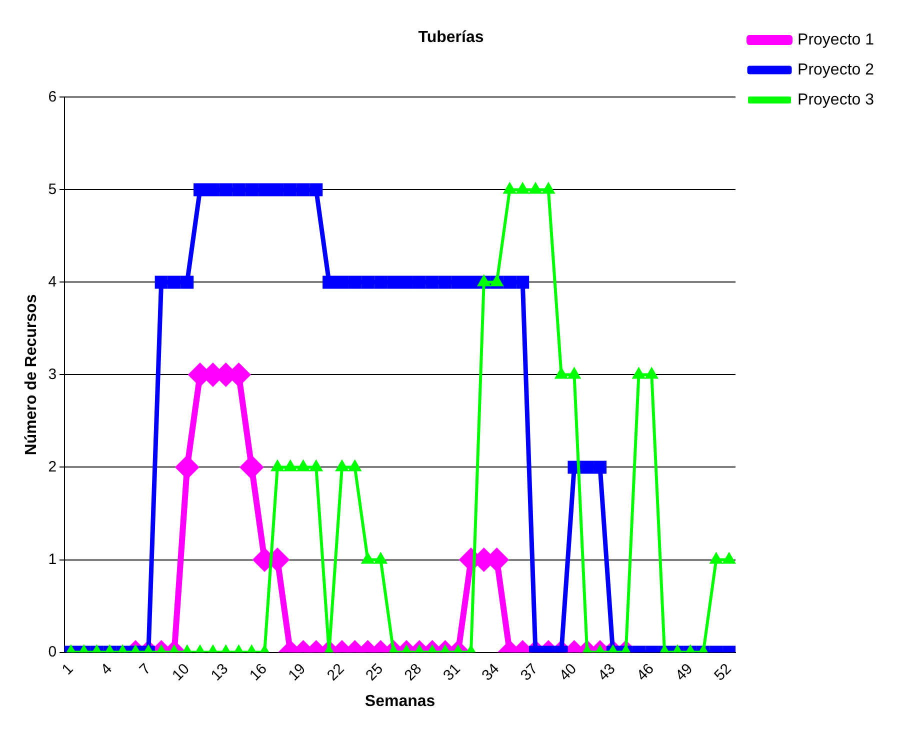 The height and width of the screenshot is (733, 902). What do you see at coordinates (107, 669) in the screenshot?
I see `x-tick-label: 4` at bounding box center [107, 669].